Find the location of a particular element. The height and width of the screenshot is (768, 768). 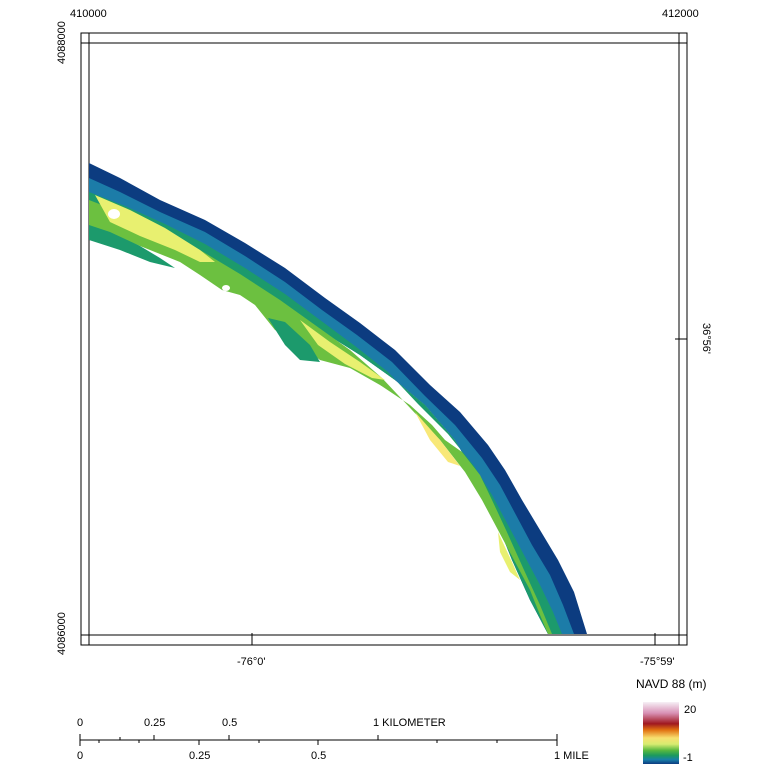

northing-label-bottom: 4086000 is located at coordinates (62, 633).